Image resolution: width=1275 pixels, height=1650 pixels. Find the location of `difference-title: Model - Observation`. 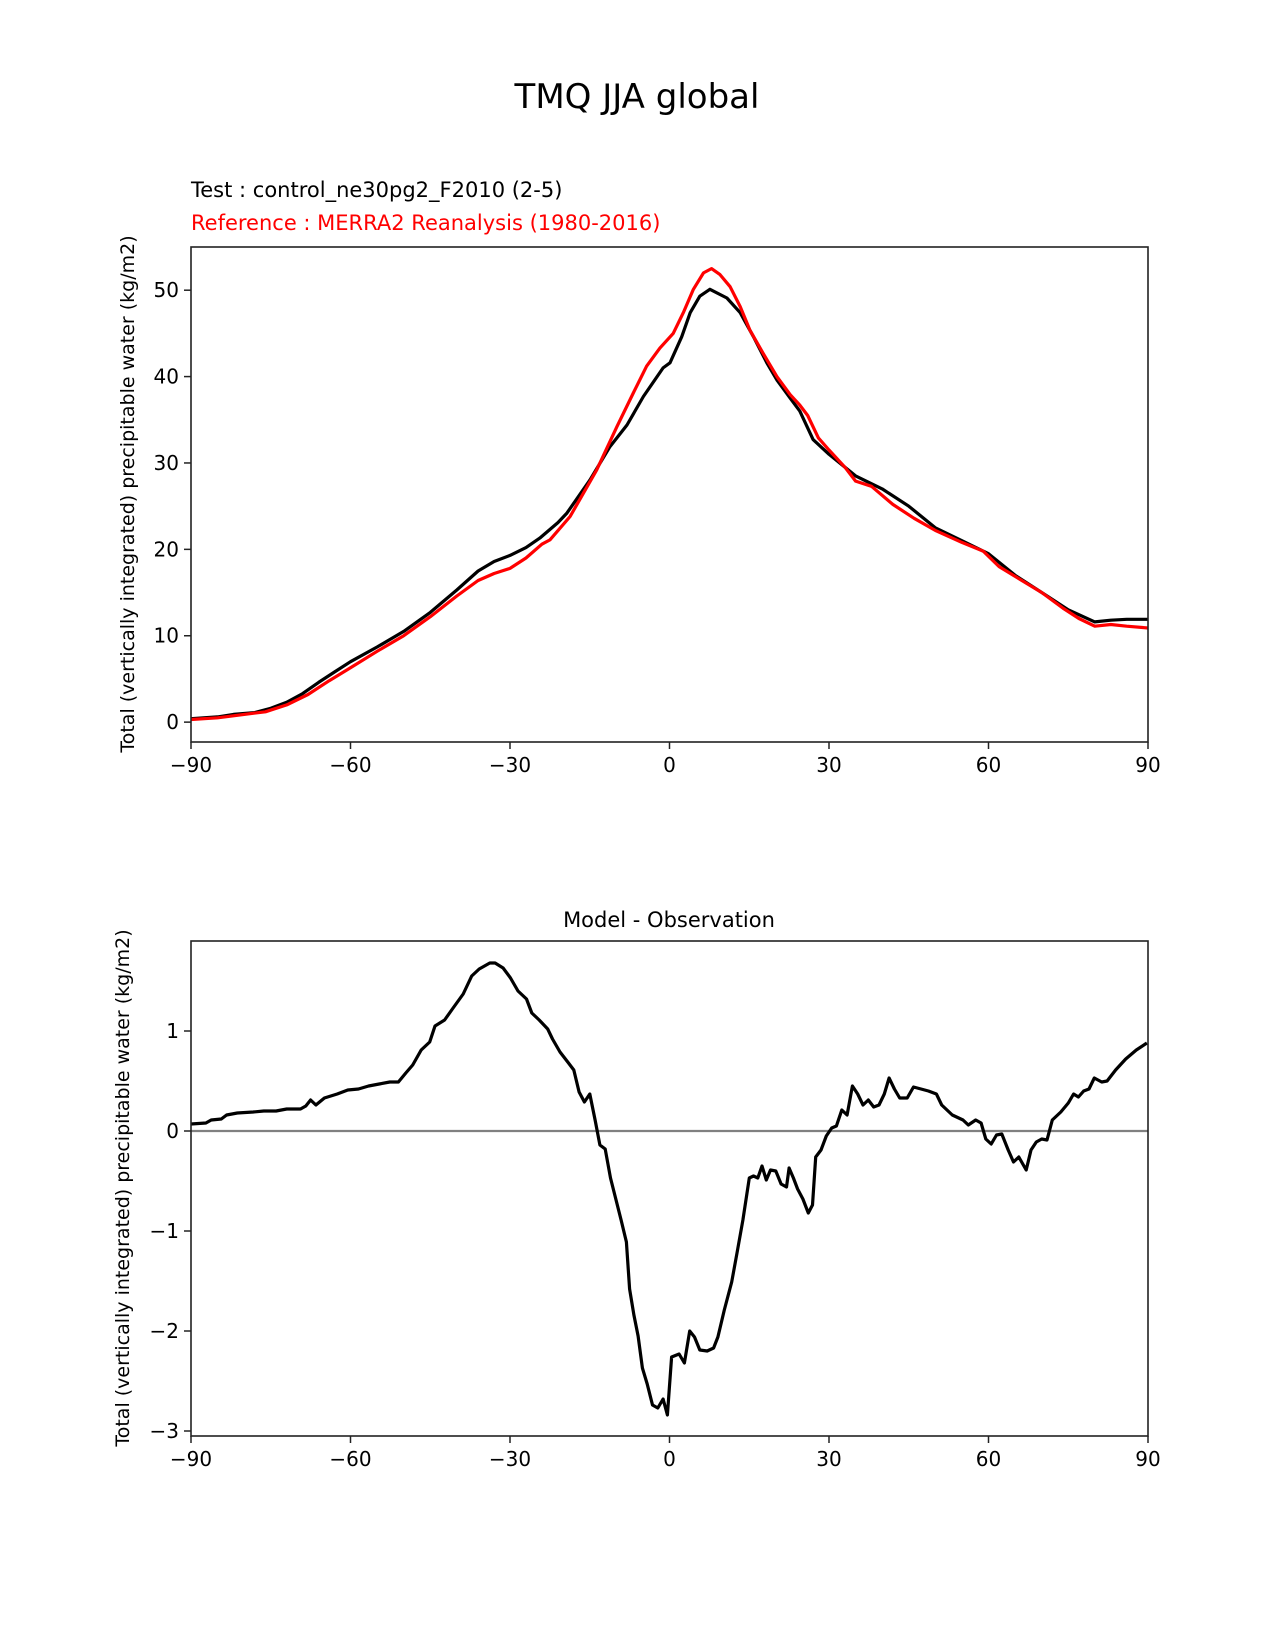

difference-title: Model - Observation is located at coordinates (669, 920).